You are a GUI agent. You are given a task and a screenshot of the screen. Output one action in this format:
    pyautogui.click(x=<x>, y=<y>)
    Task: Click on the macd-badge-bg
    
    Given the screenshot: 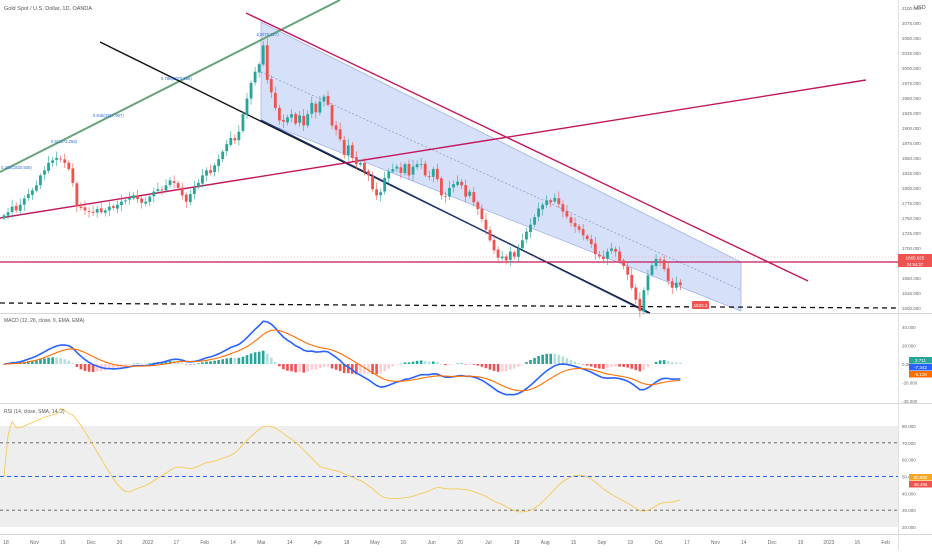 What is the action you would take?
    pyautogui.click(x=920, y=360)
    